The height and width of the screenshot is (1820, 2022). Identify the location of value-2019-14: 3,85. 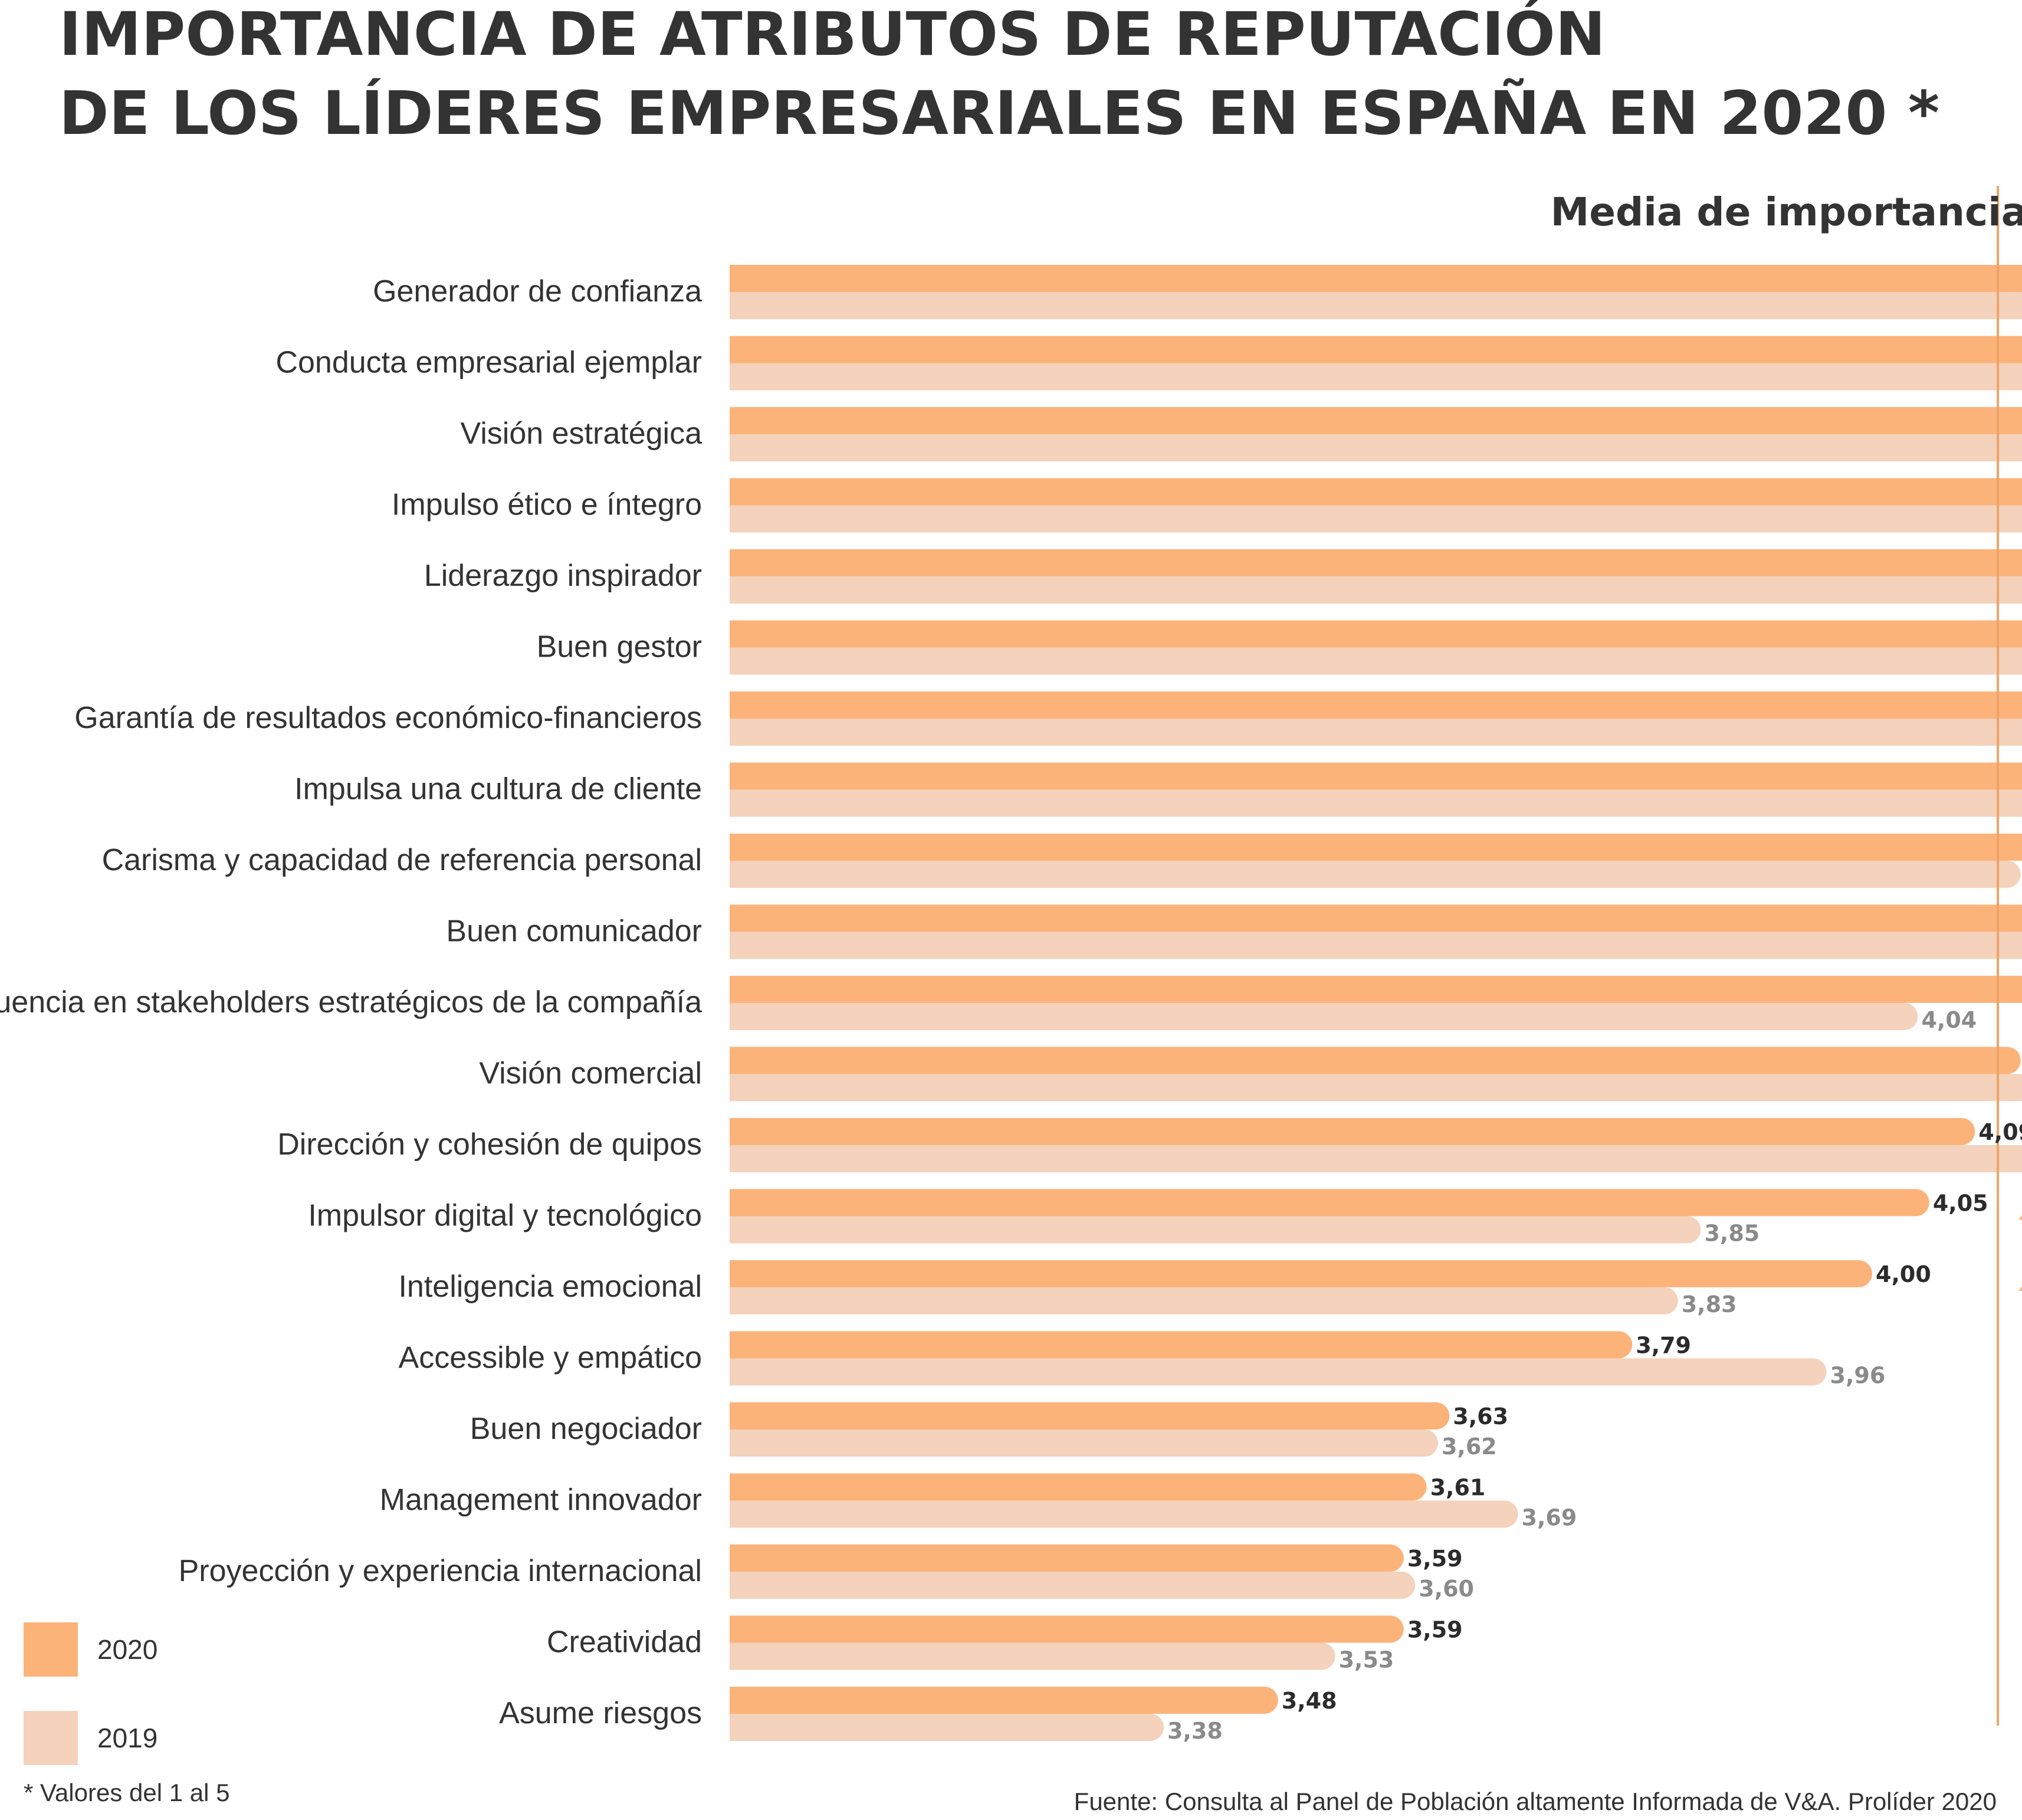
(1732, 1234).